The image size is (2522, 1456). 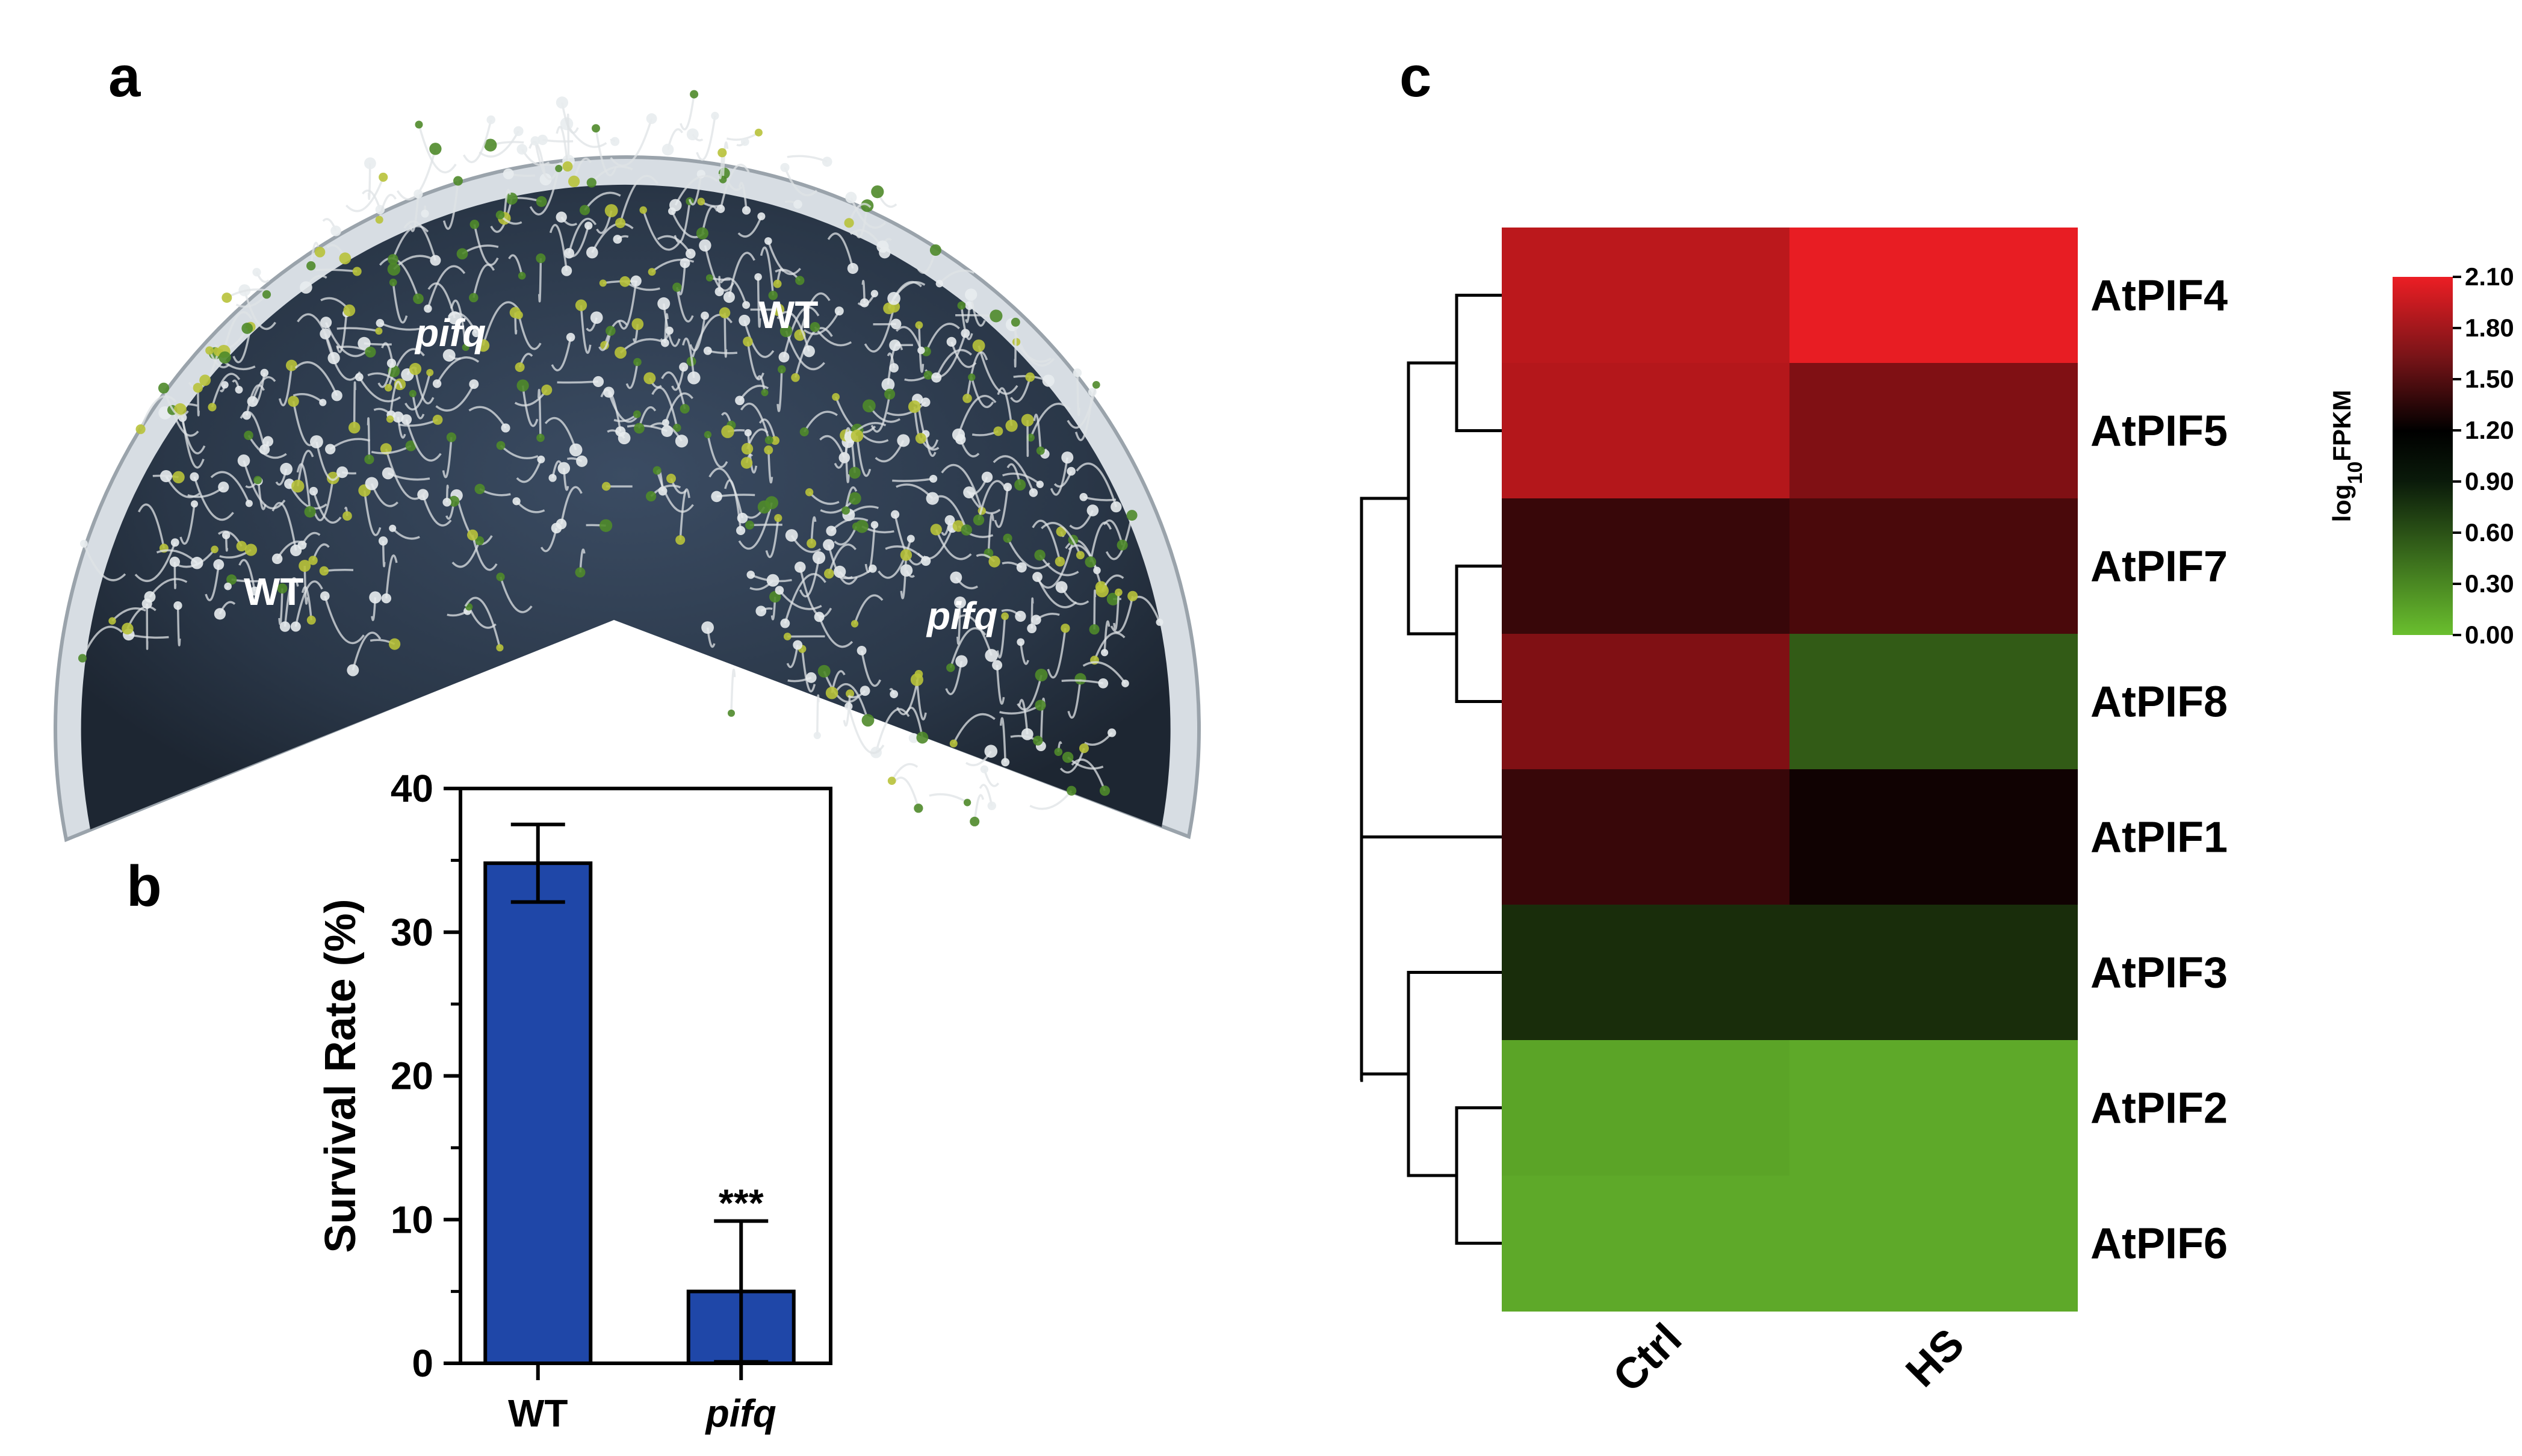 I want to click on x-tick-label: pifq, so click(x=740, y=1413).